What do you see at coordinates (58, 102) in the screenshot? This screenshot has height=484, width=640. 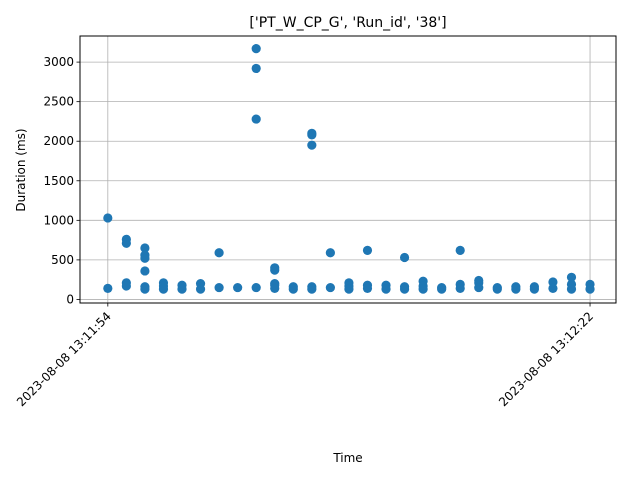 I see `y-tick-label: 2500` at bounding box center [58, 102].